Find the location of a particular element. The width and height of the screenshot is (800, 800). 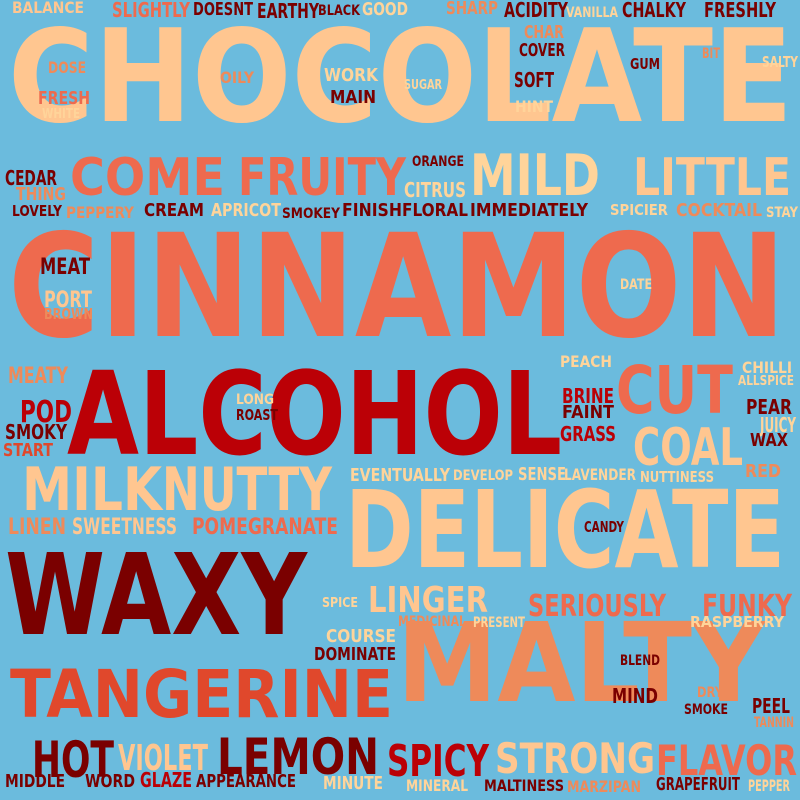

word-sense: SENSE is located at coordinates (542, 474).